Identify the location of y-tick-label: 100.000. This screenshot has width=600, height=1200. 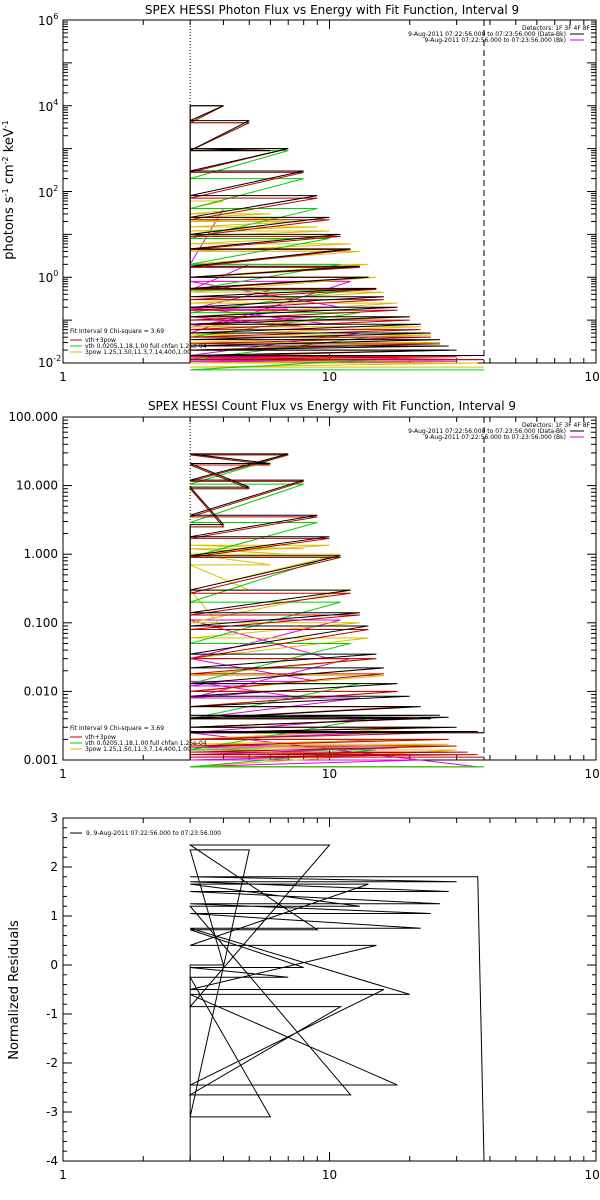
(33, 417).